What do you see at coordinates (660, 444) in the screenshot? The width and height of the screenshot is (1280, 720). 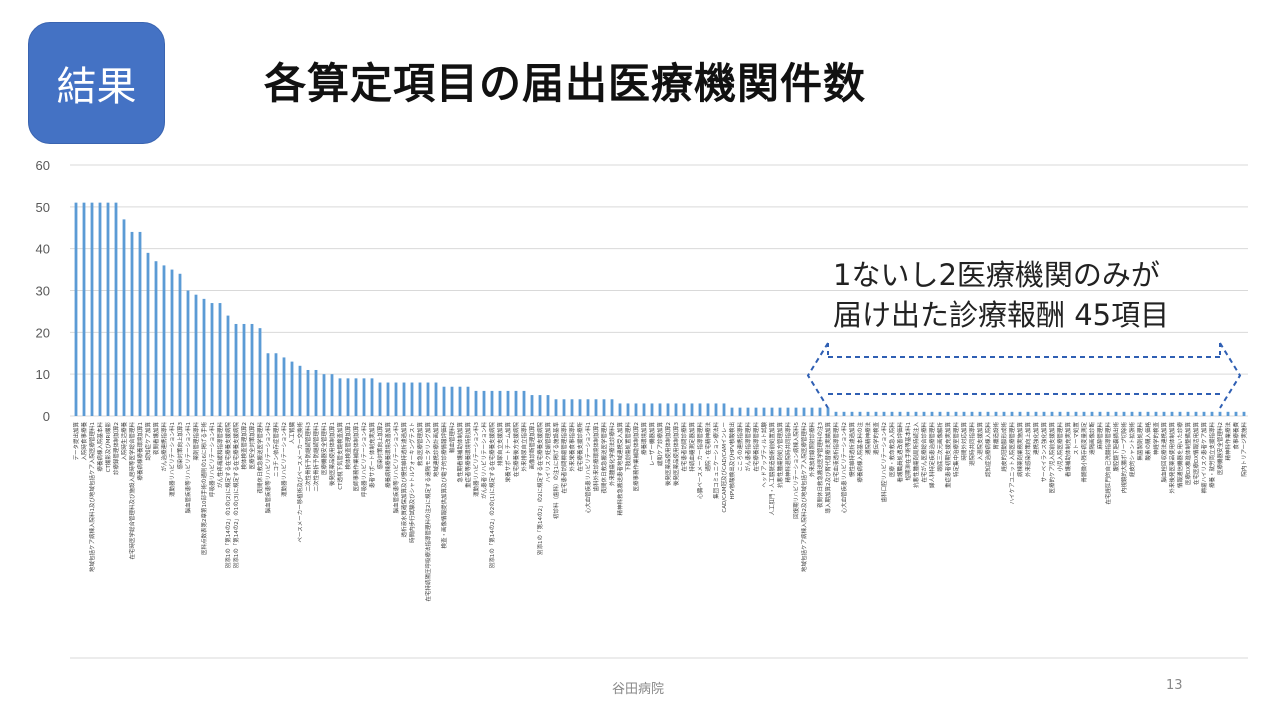 I see `x-tick-label: 緩和ケア診療加算` at bounding box center [660, 444].